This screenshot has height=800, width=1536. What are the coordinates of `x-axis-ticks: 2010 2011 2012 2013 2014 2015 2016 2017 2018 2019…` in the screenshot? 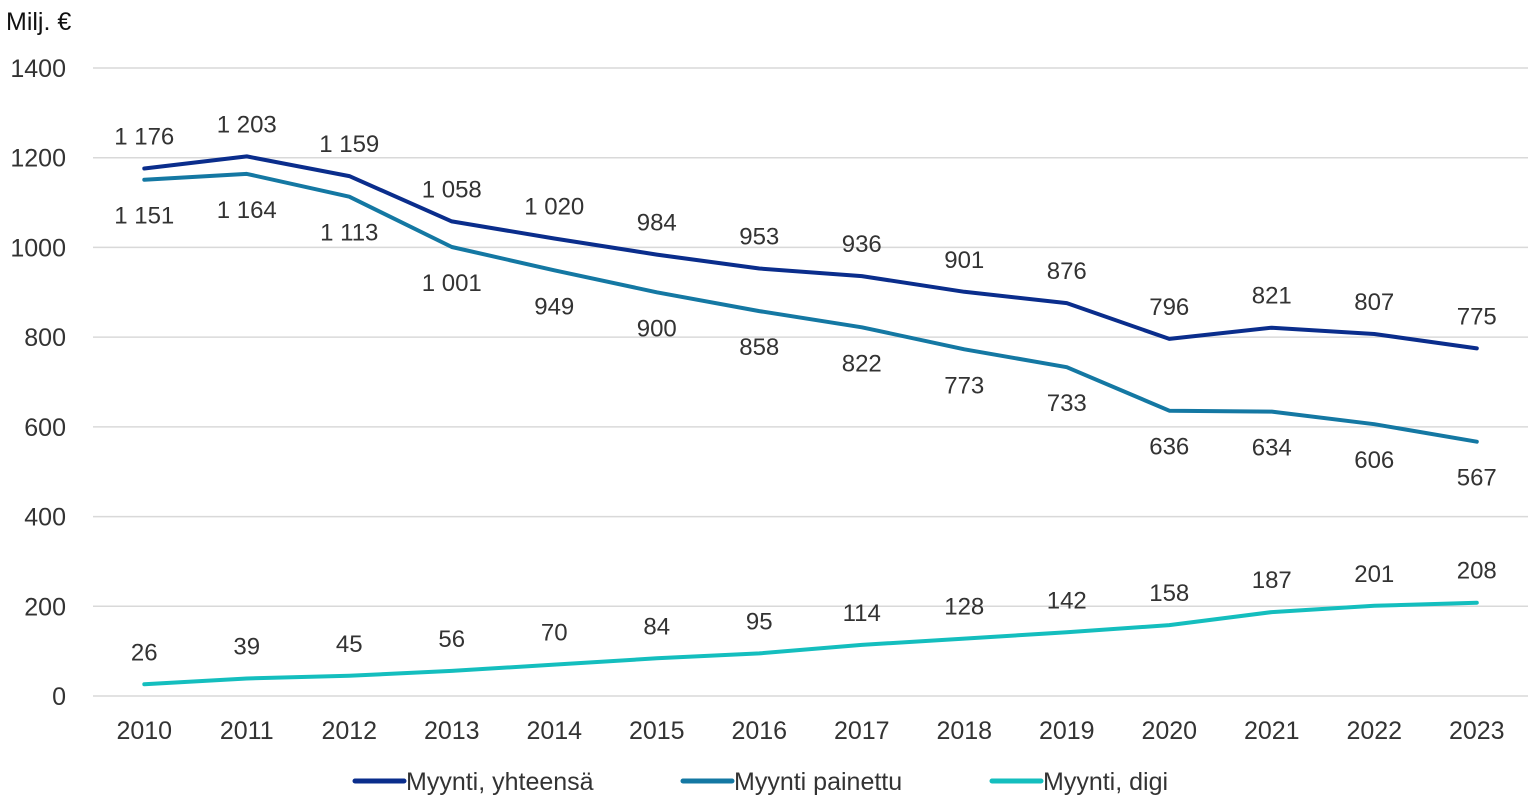 It's located at (810, 731).